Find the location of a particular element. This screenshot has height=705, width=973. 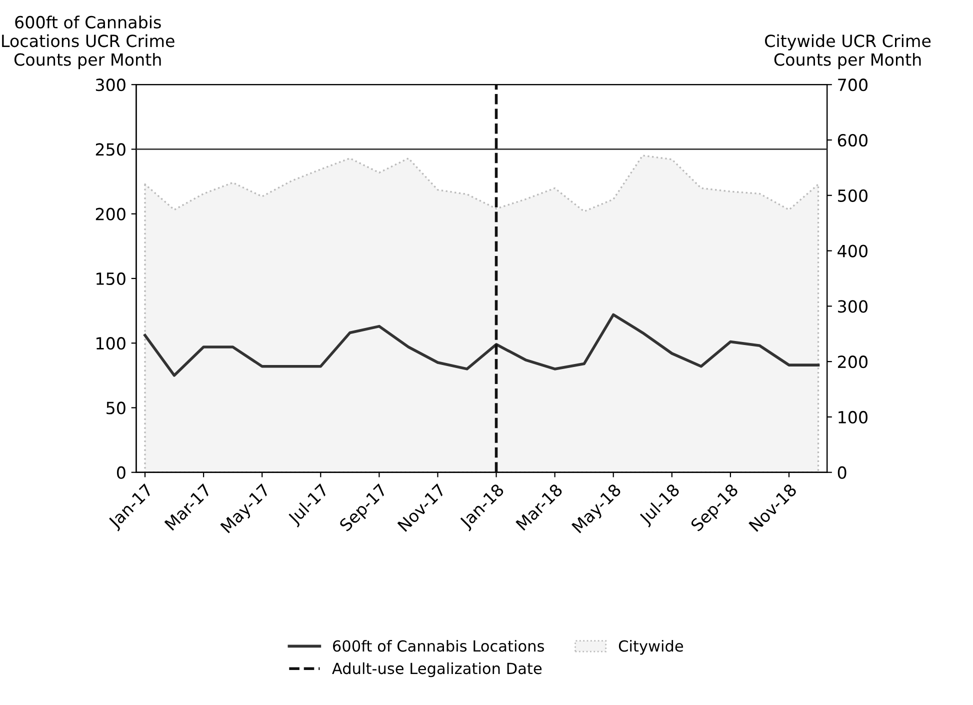

y-tick-label: 200 is located at coordinates (111, 214).